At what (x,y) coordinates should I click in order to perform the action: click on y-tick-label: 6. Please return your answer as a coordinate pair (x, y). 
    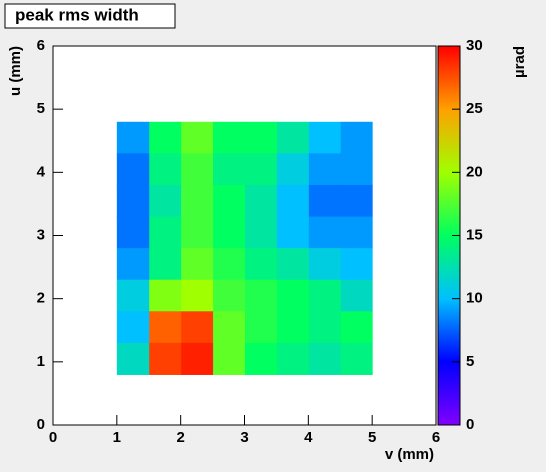
    Looking at the image, I should click on (41, 45).